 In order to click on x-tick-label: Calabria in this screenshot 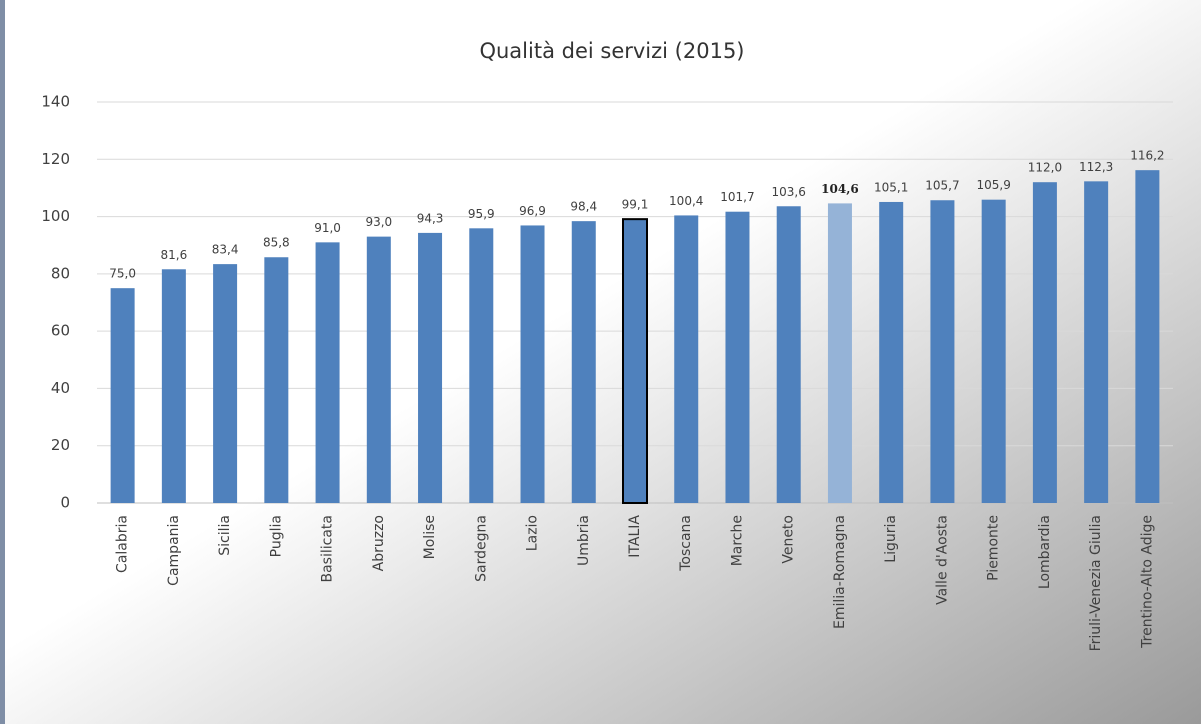, I will do `click(123, 544)`.